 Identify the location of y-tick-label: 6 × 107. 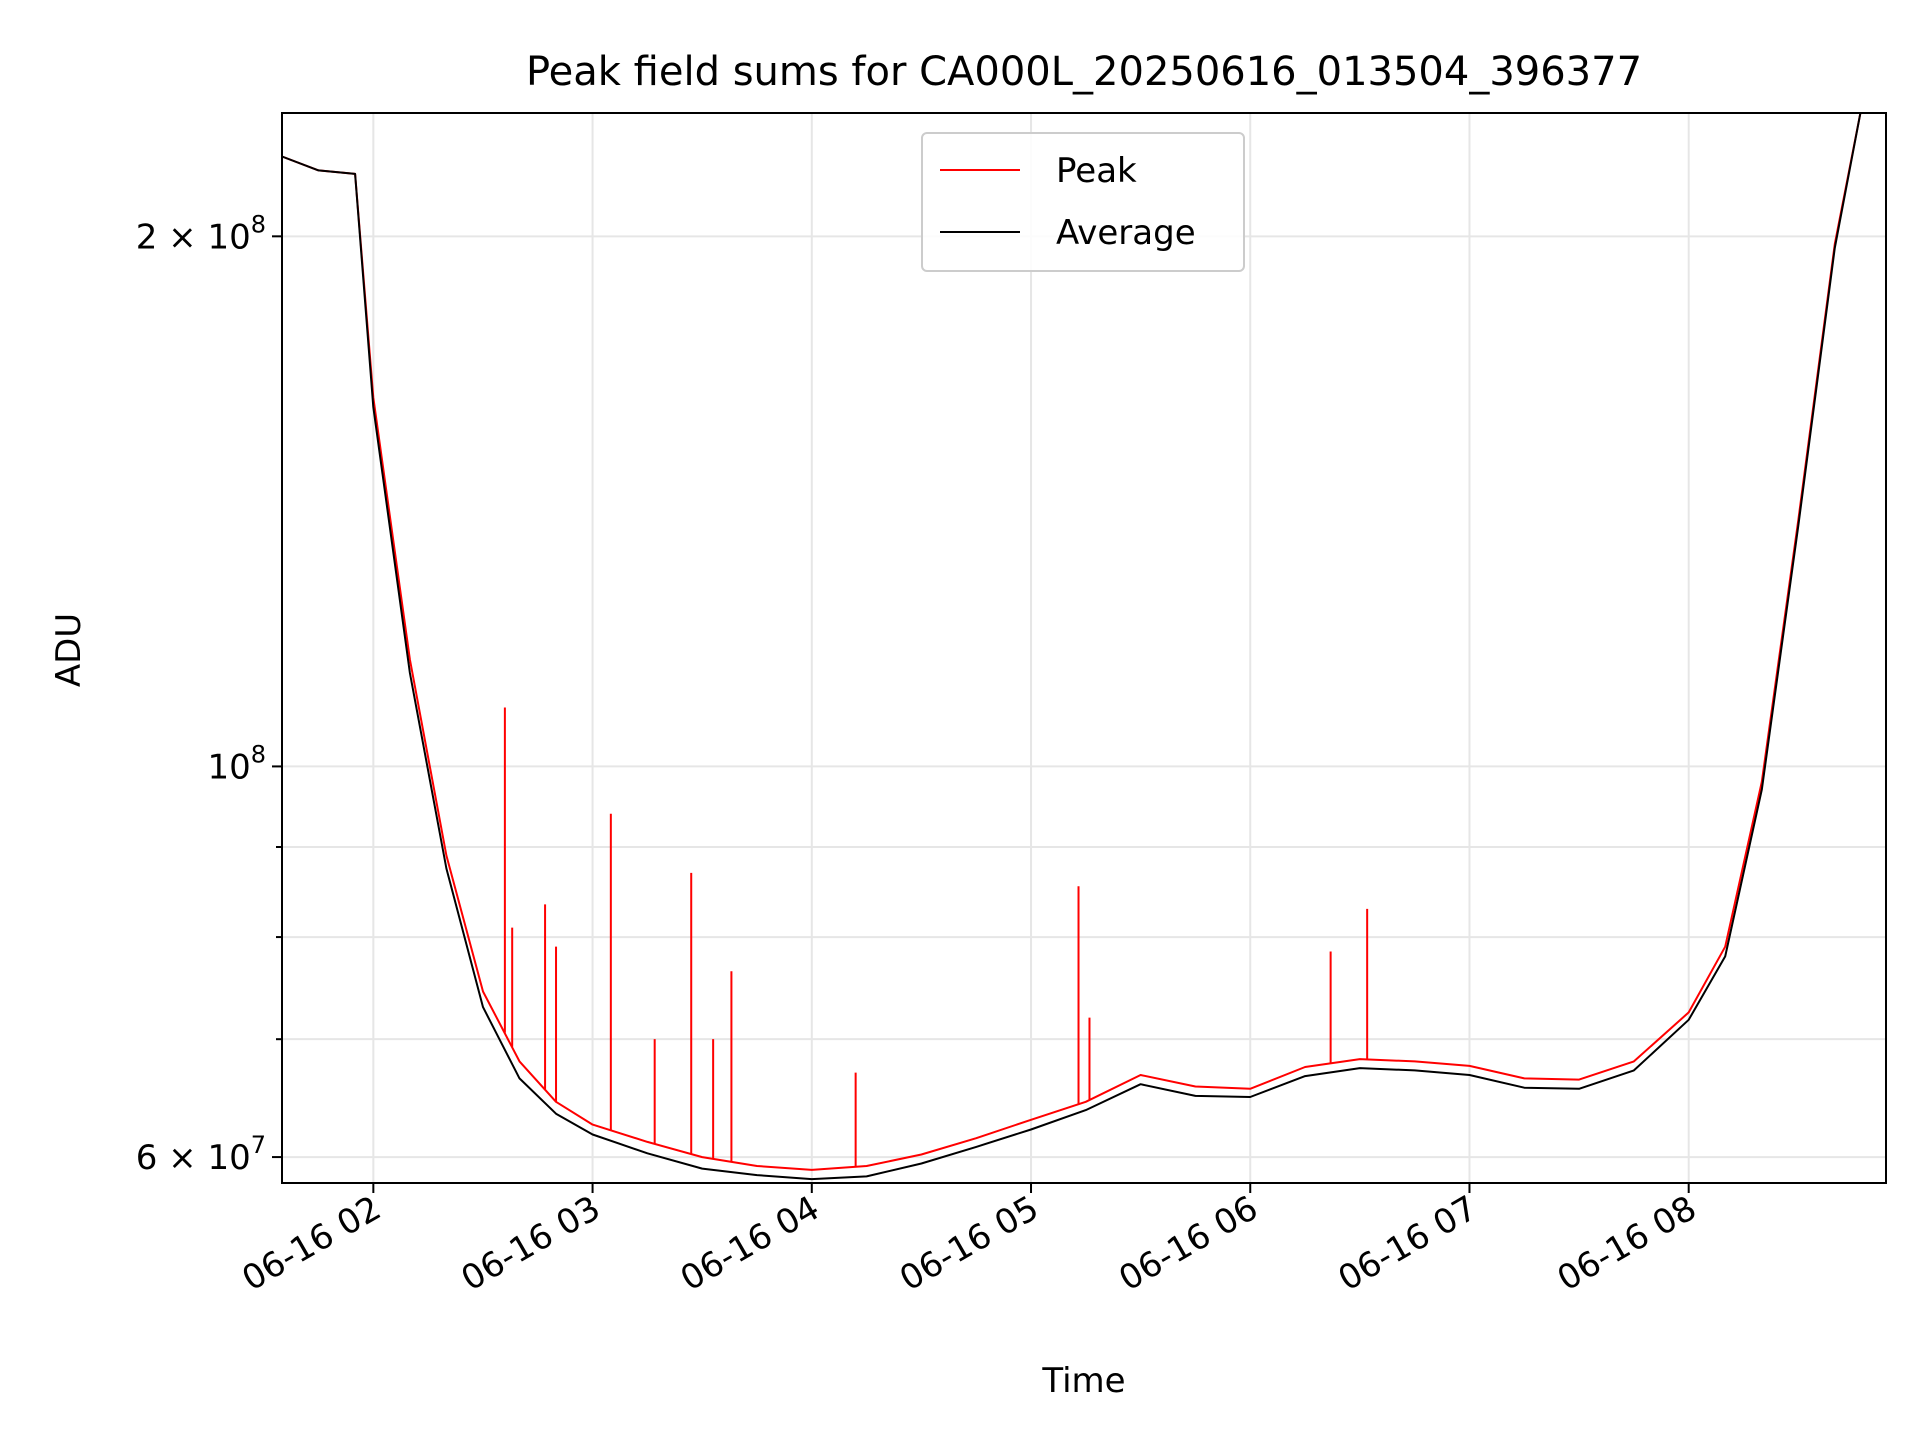
(201, 1154).